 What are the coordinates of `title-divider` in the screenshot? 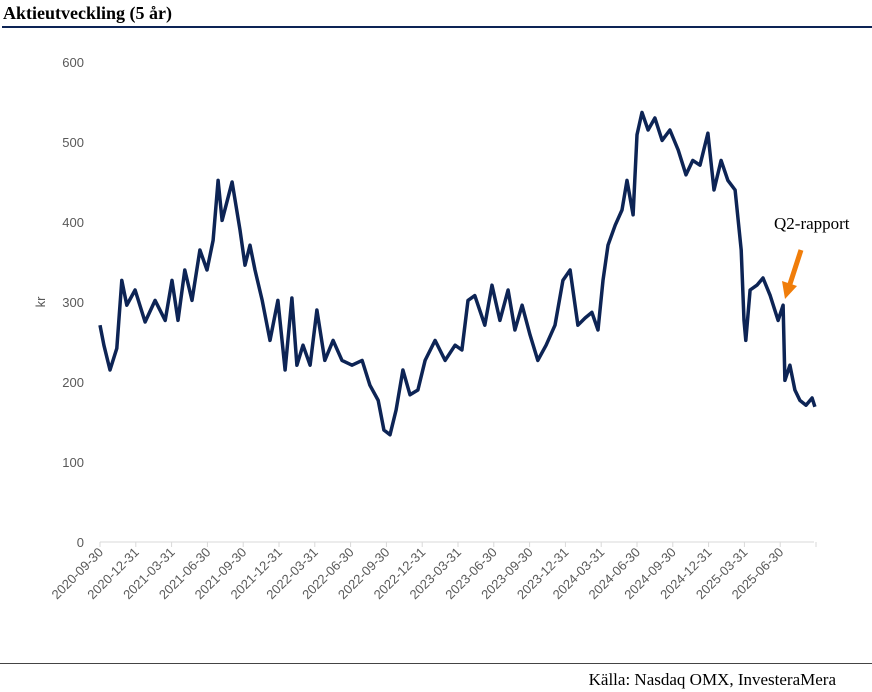 It's located at (437, 27).